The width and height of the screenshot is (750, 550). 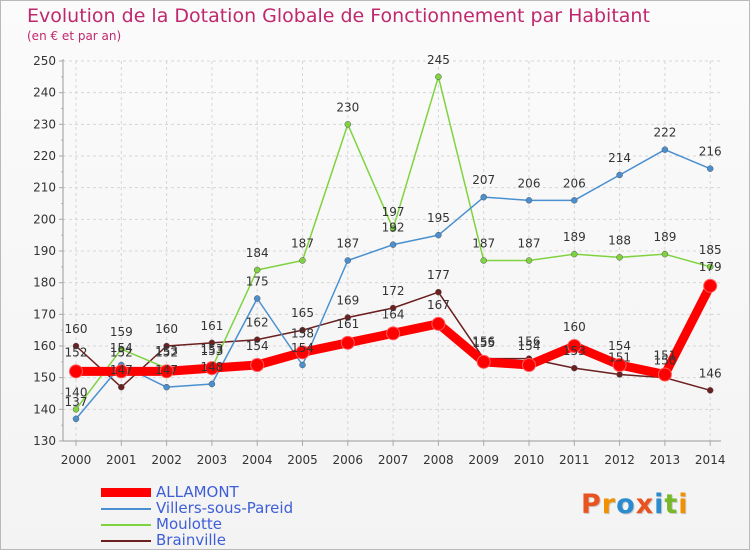 I want to click on data-label-brainville: 147, so click(x=121, y=370).